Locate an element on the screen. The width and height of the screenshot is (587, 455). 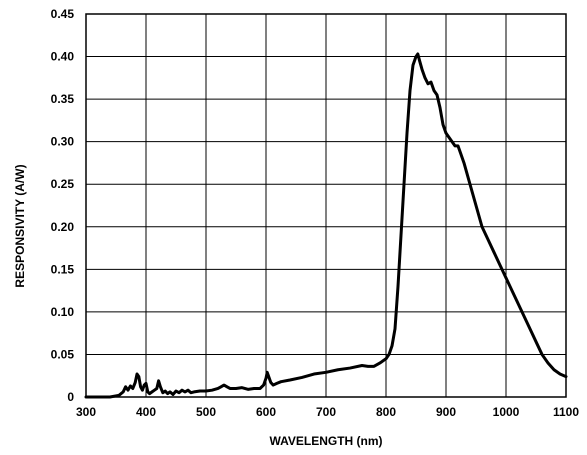
y-tick-label: 0.25 is located at coordinates (63, 184).